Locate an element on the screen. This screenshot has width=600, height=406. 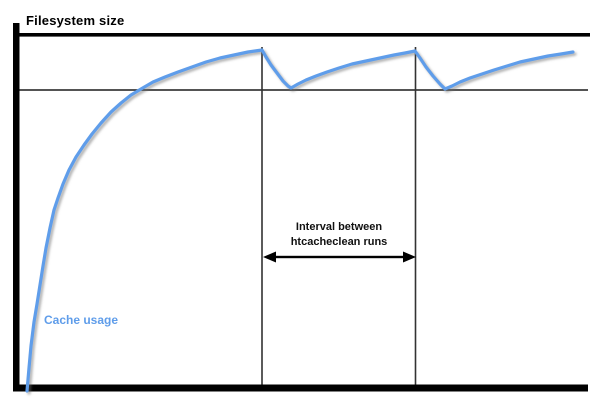
filesystem-size-line is located at coordinates (304, 35).